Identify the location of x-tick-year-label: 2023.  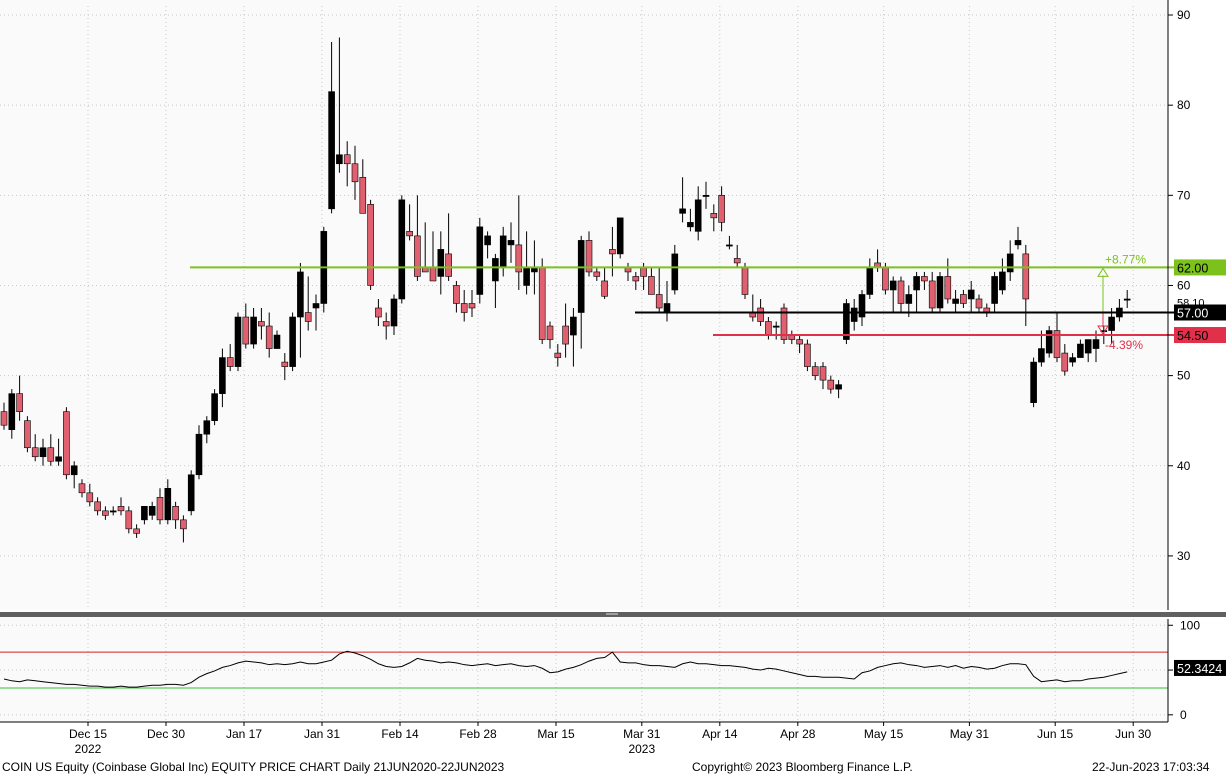
(641, 749).